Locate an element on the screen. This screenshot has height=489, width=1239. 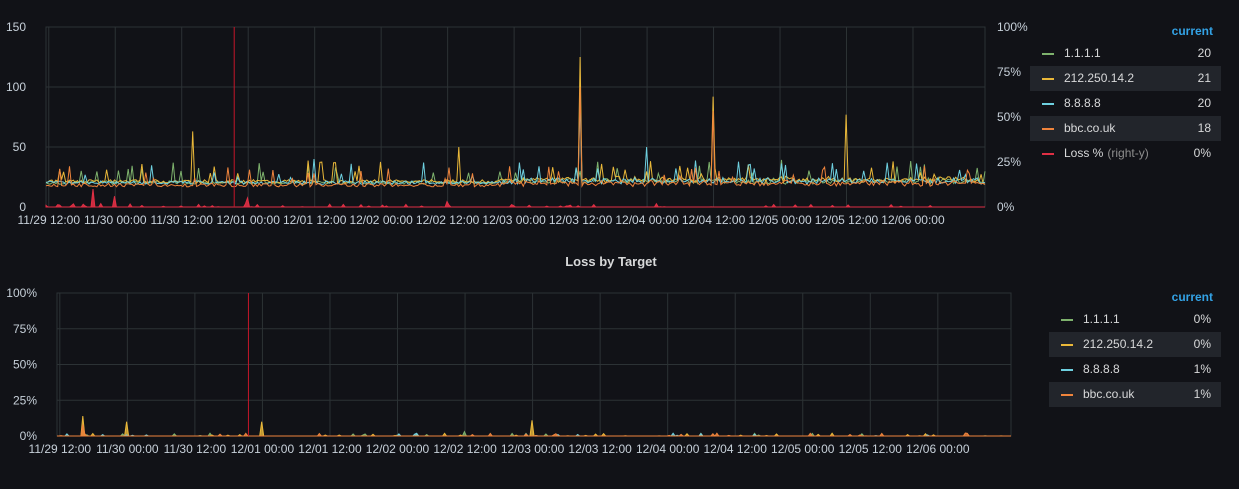
legend-item: 1.1.1.1 20 is located at coordinates (1125, 53).